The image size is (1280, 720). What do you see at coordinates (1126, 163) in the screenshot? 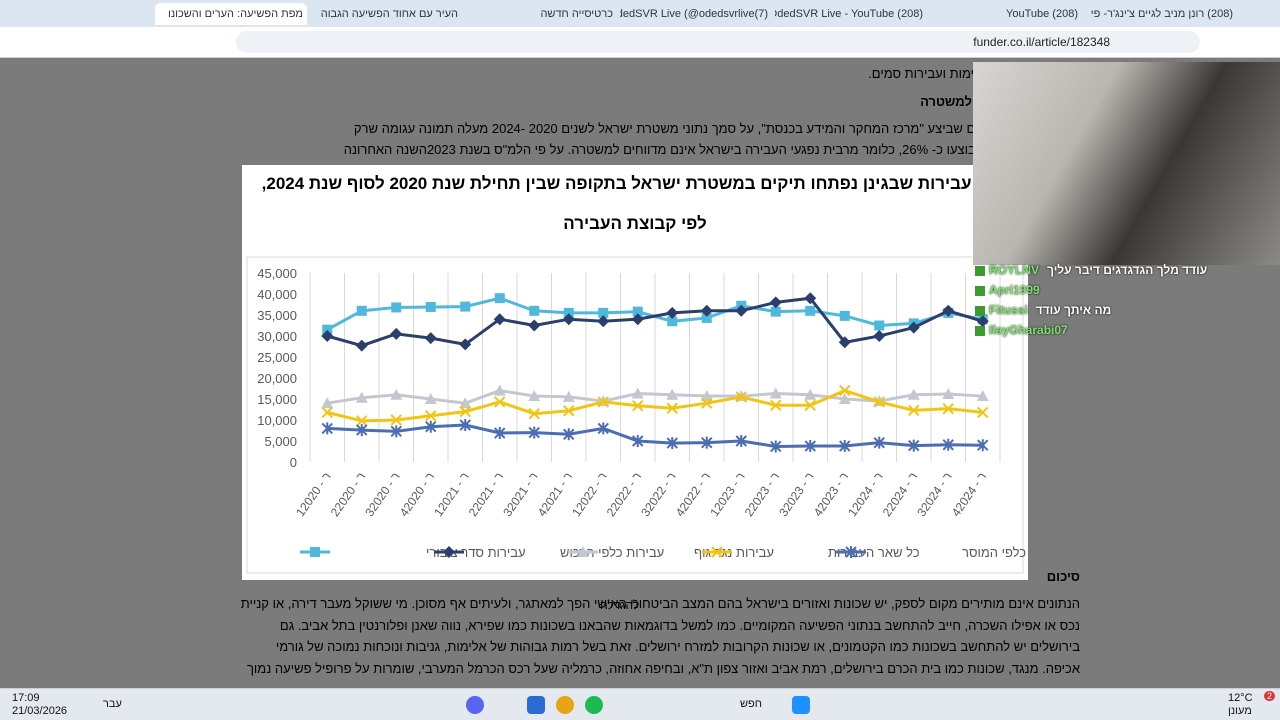
I see `webcam-overlay` at bounding box center [1126, 163].